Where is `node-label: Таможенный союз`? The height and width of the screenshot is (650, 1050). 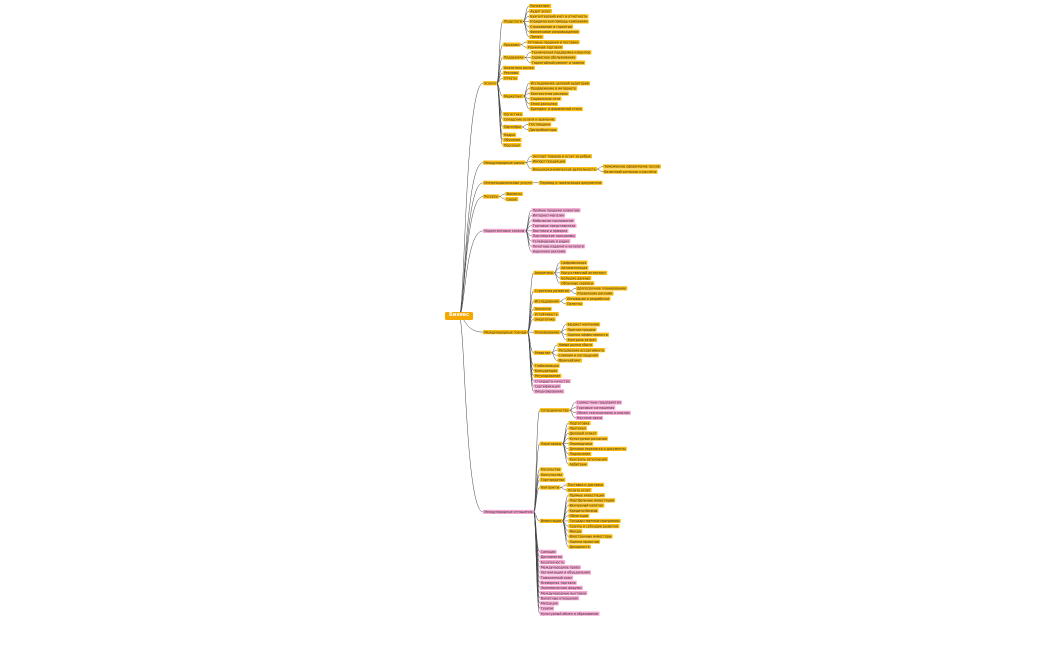
node-label: Таможенный союз is located at coordinates (556, 578).